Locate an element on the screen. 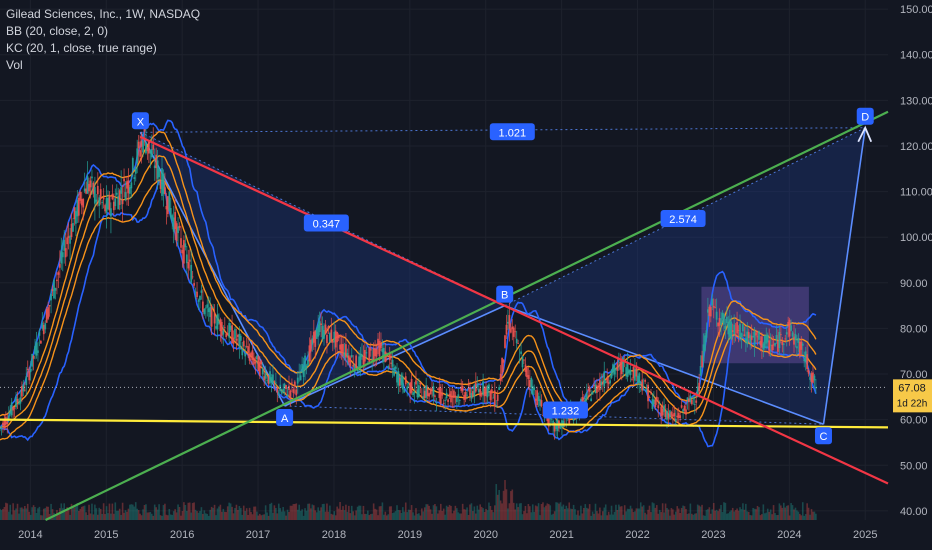 Image resolution: width=932 pixels, height=550 pixels. x-tick-label: 2017 is located at coordinates (258, 535).